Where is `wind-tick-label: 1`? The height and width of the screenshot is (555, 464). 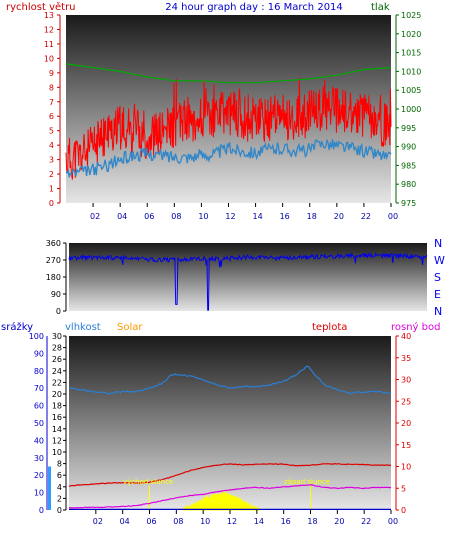
wind-tick-label: 1 is located at coordinates (51, 189).